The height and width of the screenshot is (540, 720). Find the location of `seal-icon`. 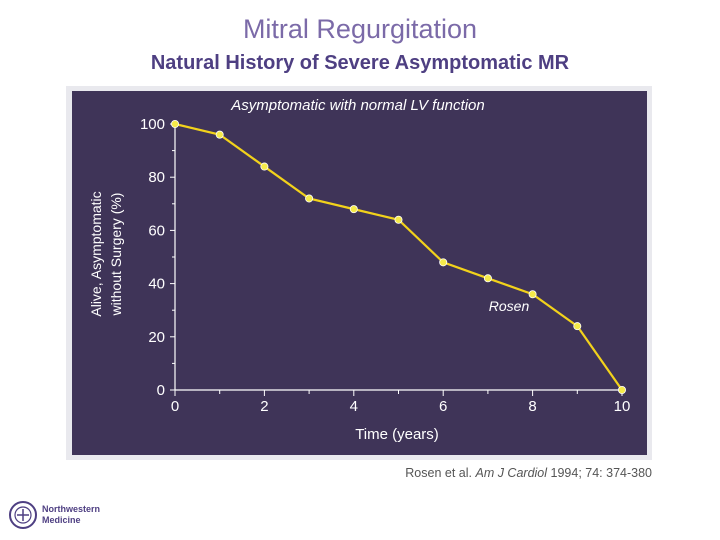

seal-icon is located at coordinates (23, 515).